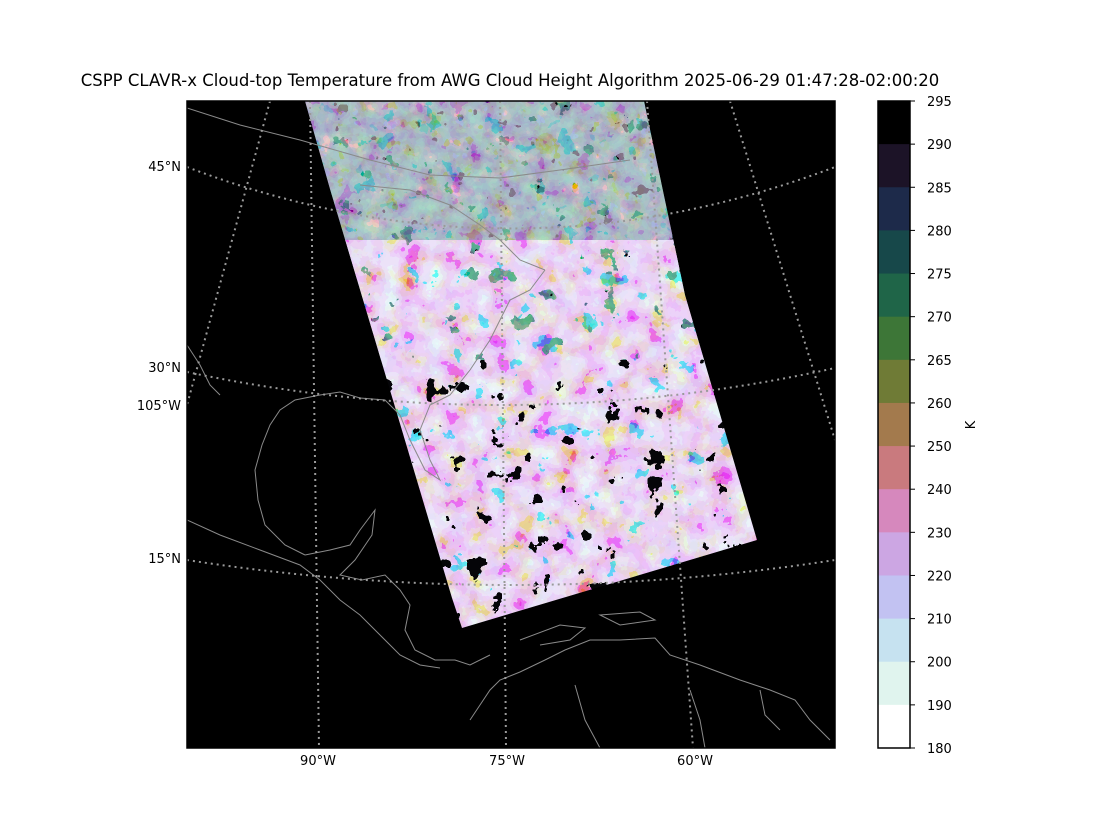  I want to click on colorbar-tick-label: 230, so click(939, 533).